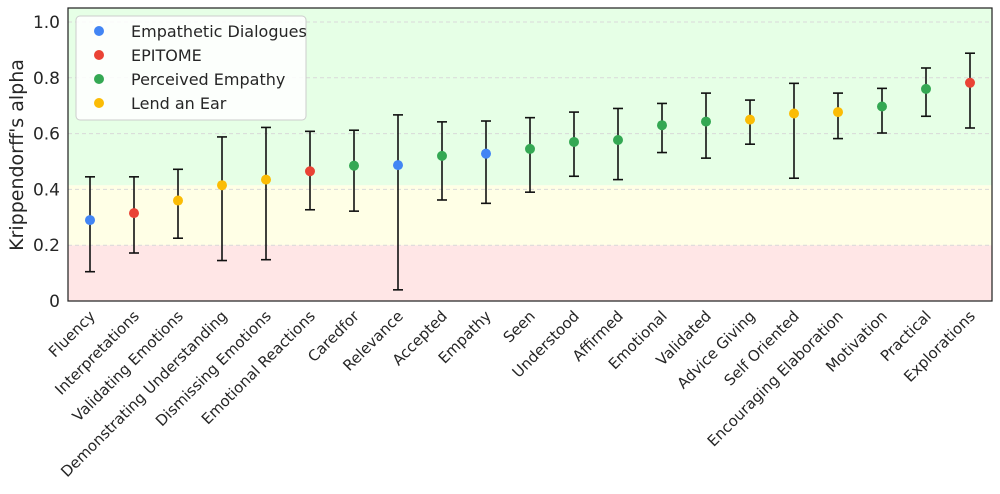 The image size is (1000, 494). I want to click on y-tick-label: 0, so click(54, 302).